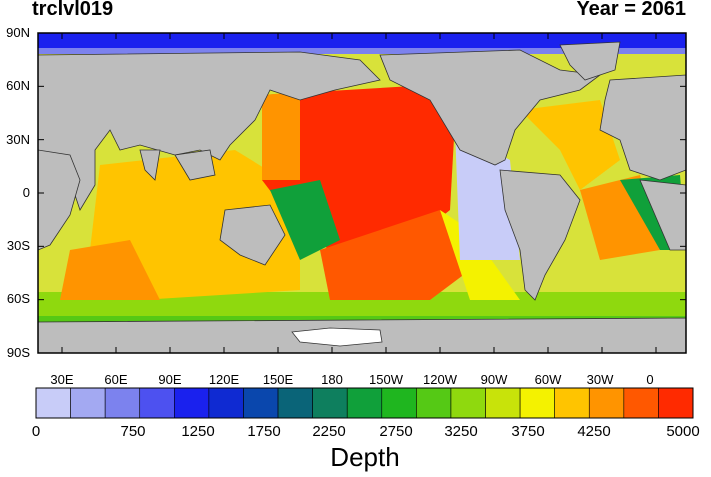 The height and width of the screenshot is (477, 711). I want to click on y-tick-label: 90N, so click(18, 32).